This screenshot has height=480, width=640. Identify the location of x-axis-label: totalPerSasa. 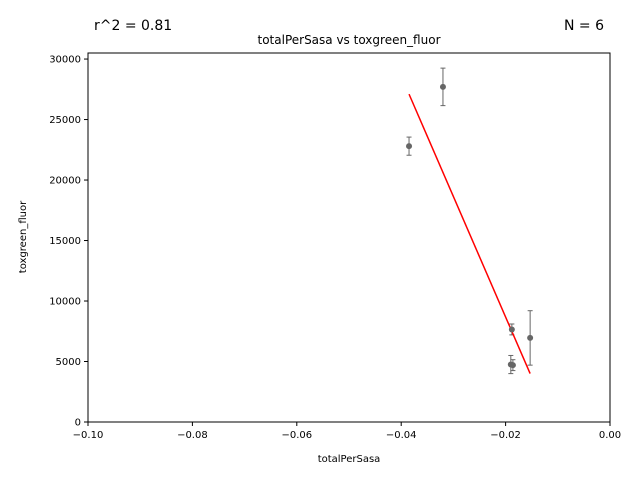
(349, 459).